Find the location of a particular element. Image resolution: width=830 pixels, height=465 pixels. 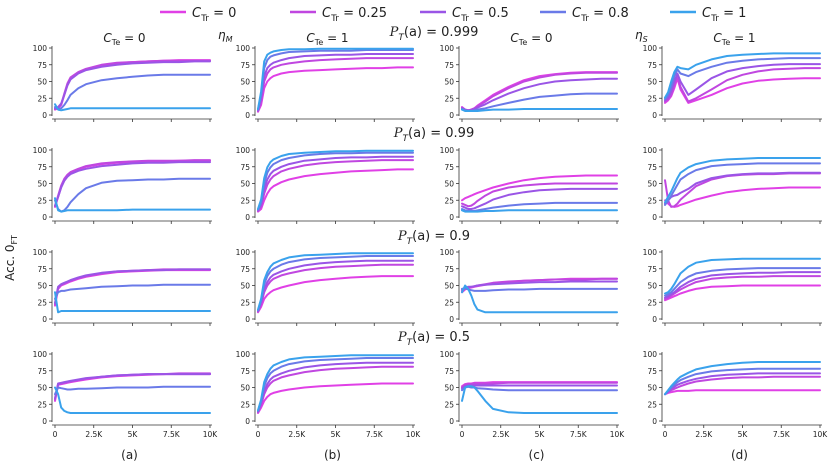

legend-label: CTr = 0 is located at coordinates (214, 15).